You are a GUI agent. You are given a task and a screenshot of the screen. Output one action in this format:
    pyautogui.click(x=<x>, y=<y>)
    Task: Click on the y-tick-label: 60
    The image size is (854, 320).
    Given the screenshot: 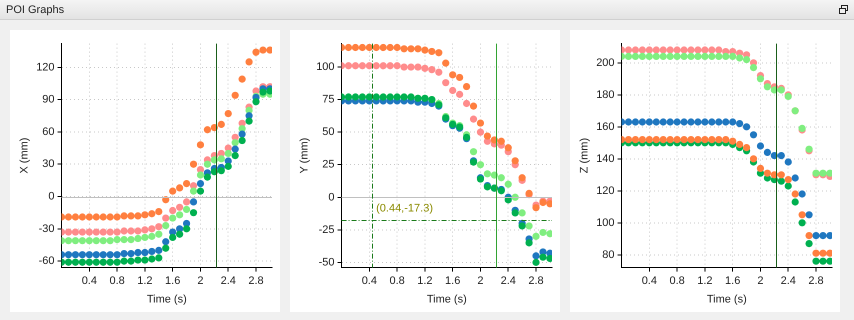 What is the action you would take?
    pyautogui.click(x=48, y=132)
    